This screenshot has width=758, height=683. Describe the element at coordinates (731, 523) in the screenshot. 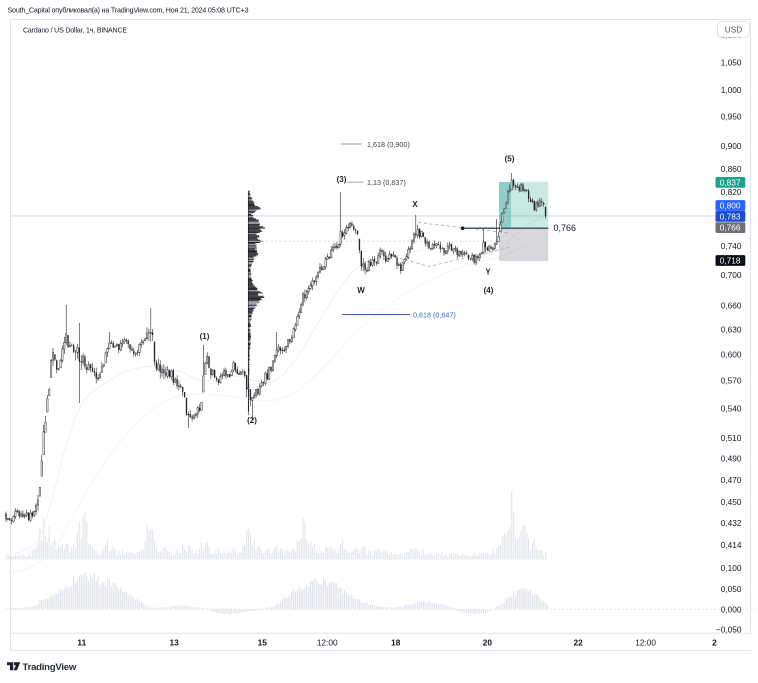

I see `svg-text: 0,432` at that location.